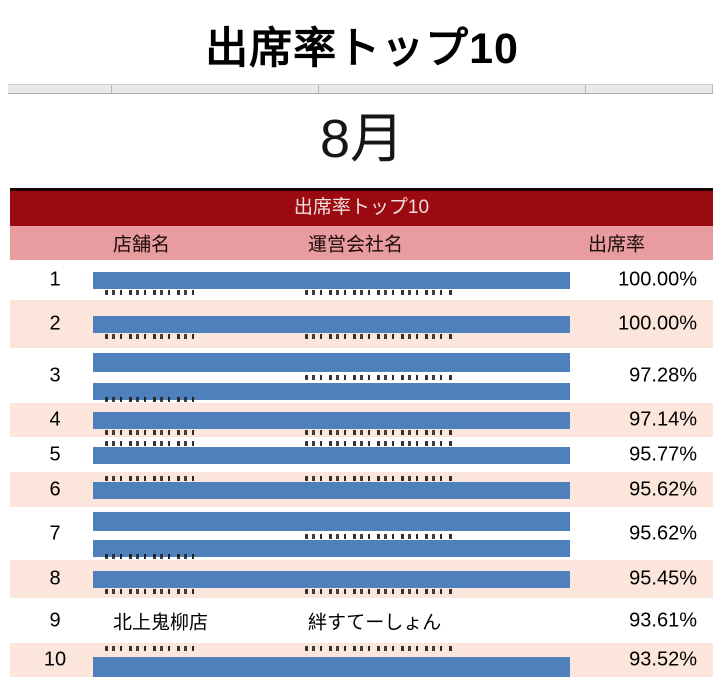  What do you see at coordinates (663, 454) in the screenshot?
I see `attendance-rate-cell: 95.77%` at bounding box center [663, 454].